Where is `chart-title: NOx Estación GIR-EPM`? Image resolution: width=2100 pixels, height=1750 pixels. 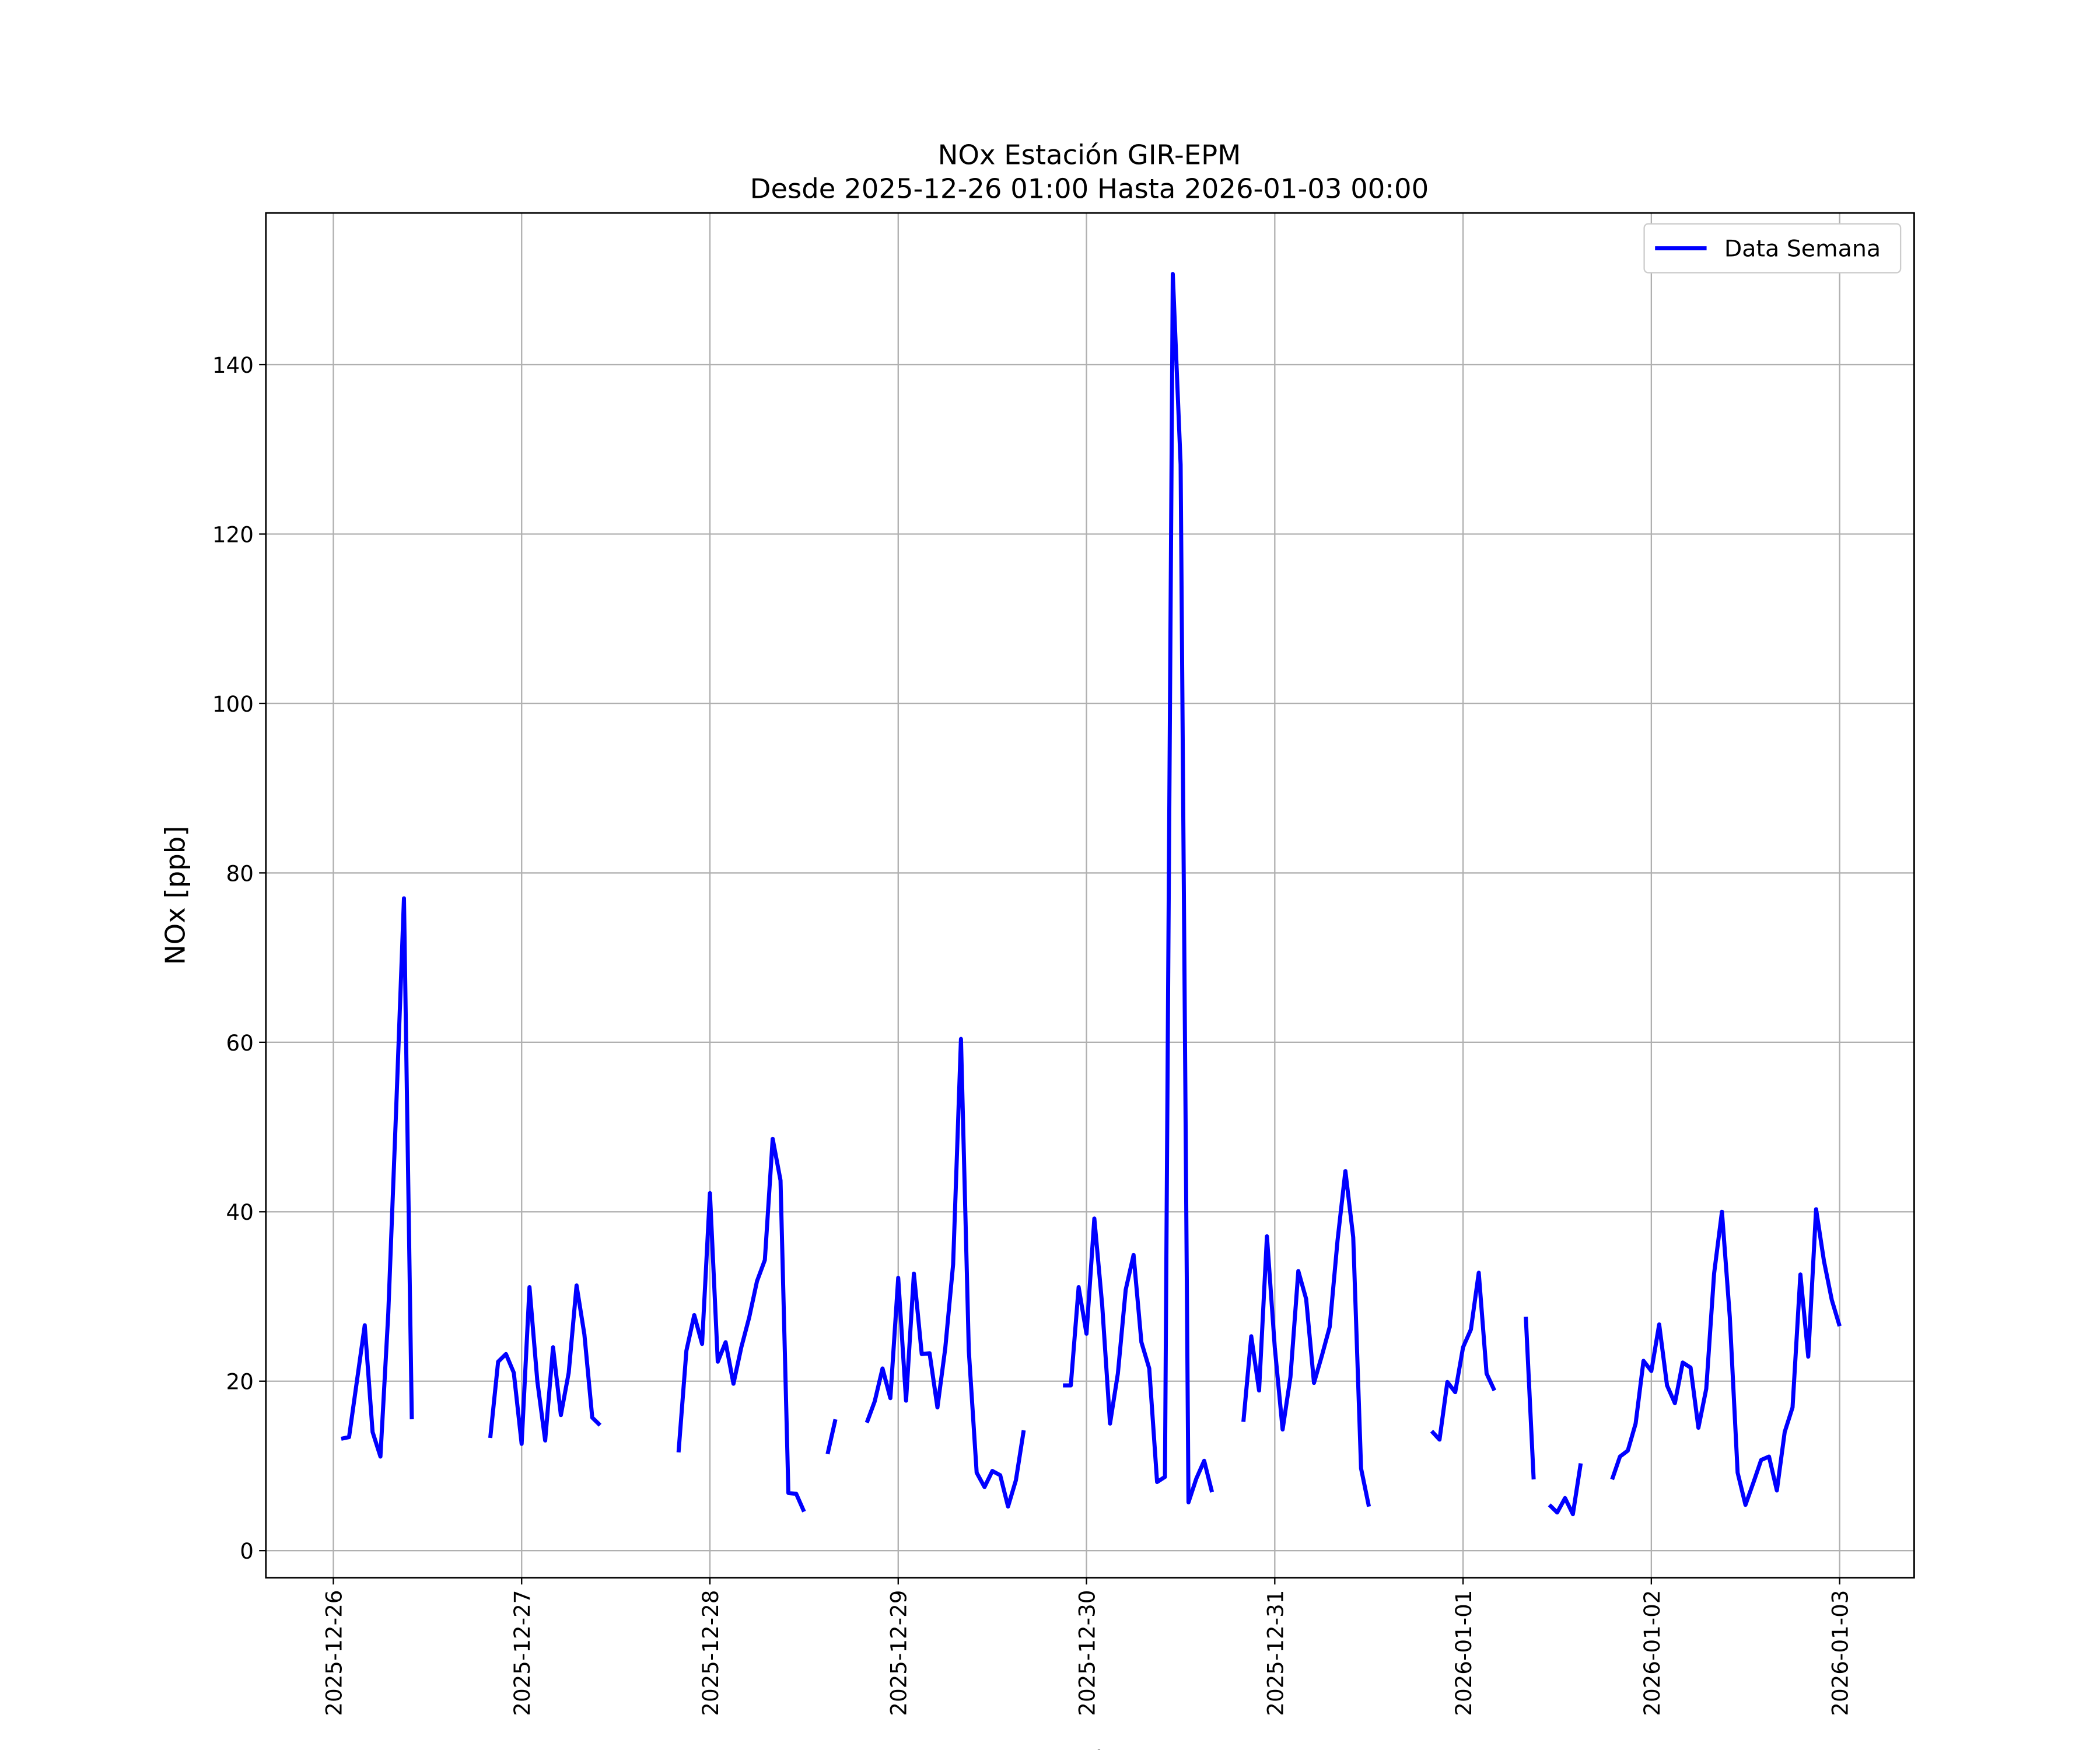
chart-title: NOx Estación GIR-EPM is located at coordinates (1089, 154).